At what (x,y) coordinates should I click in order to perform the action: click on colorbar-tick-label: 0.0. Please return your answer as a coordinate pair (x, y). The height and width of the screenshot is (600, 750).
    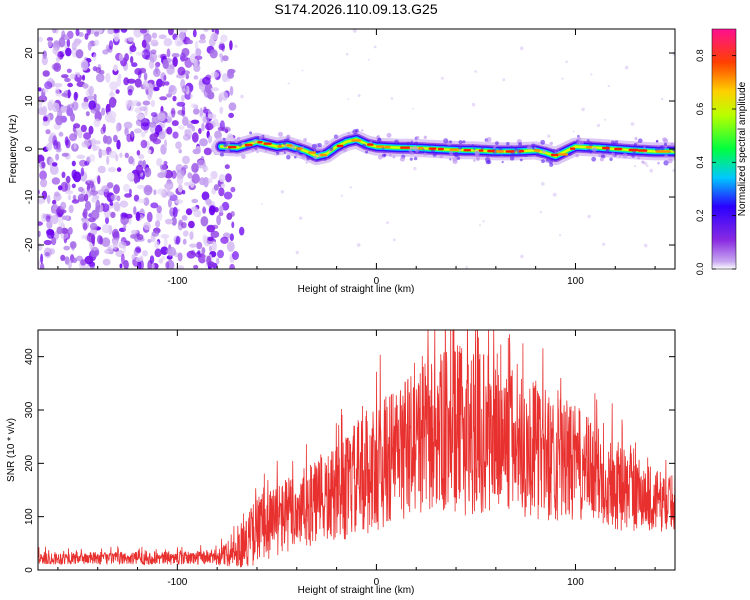
    Looking at the image, I should click on (700, 269).